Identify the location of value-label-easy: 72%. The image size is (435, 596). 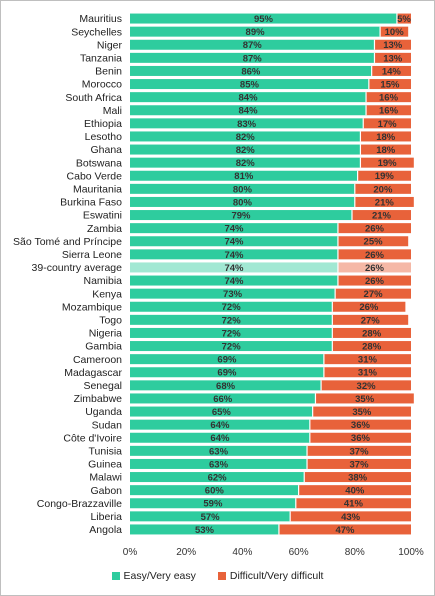
(232, 346).